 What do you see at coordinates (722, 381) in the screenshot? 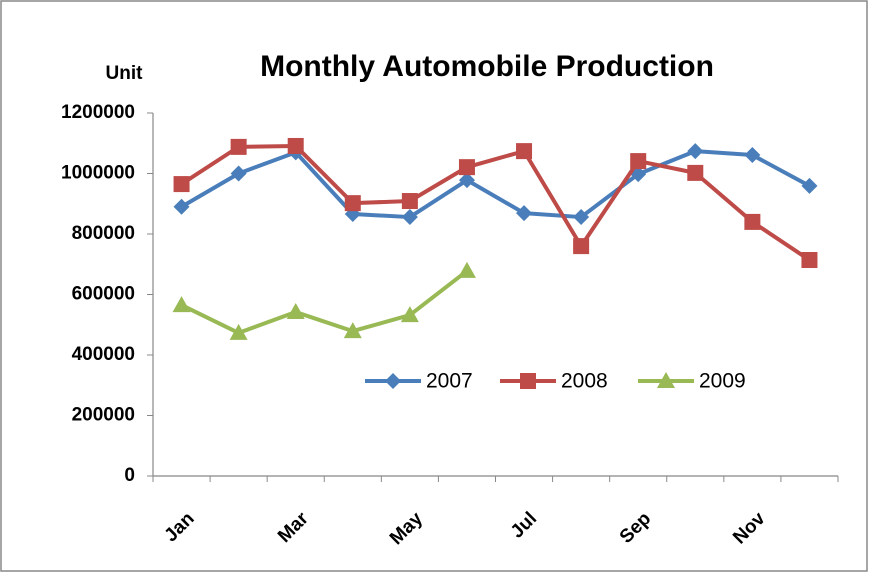
I see `legend-label: 2009` at bounding box center [722, 381].